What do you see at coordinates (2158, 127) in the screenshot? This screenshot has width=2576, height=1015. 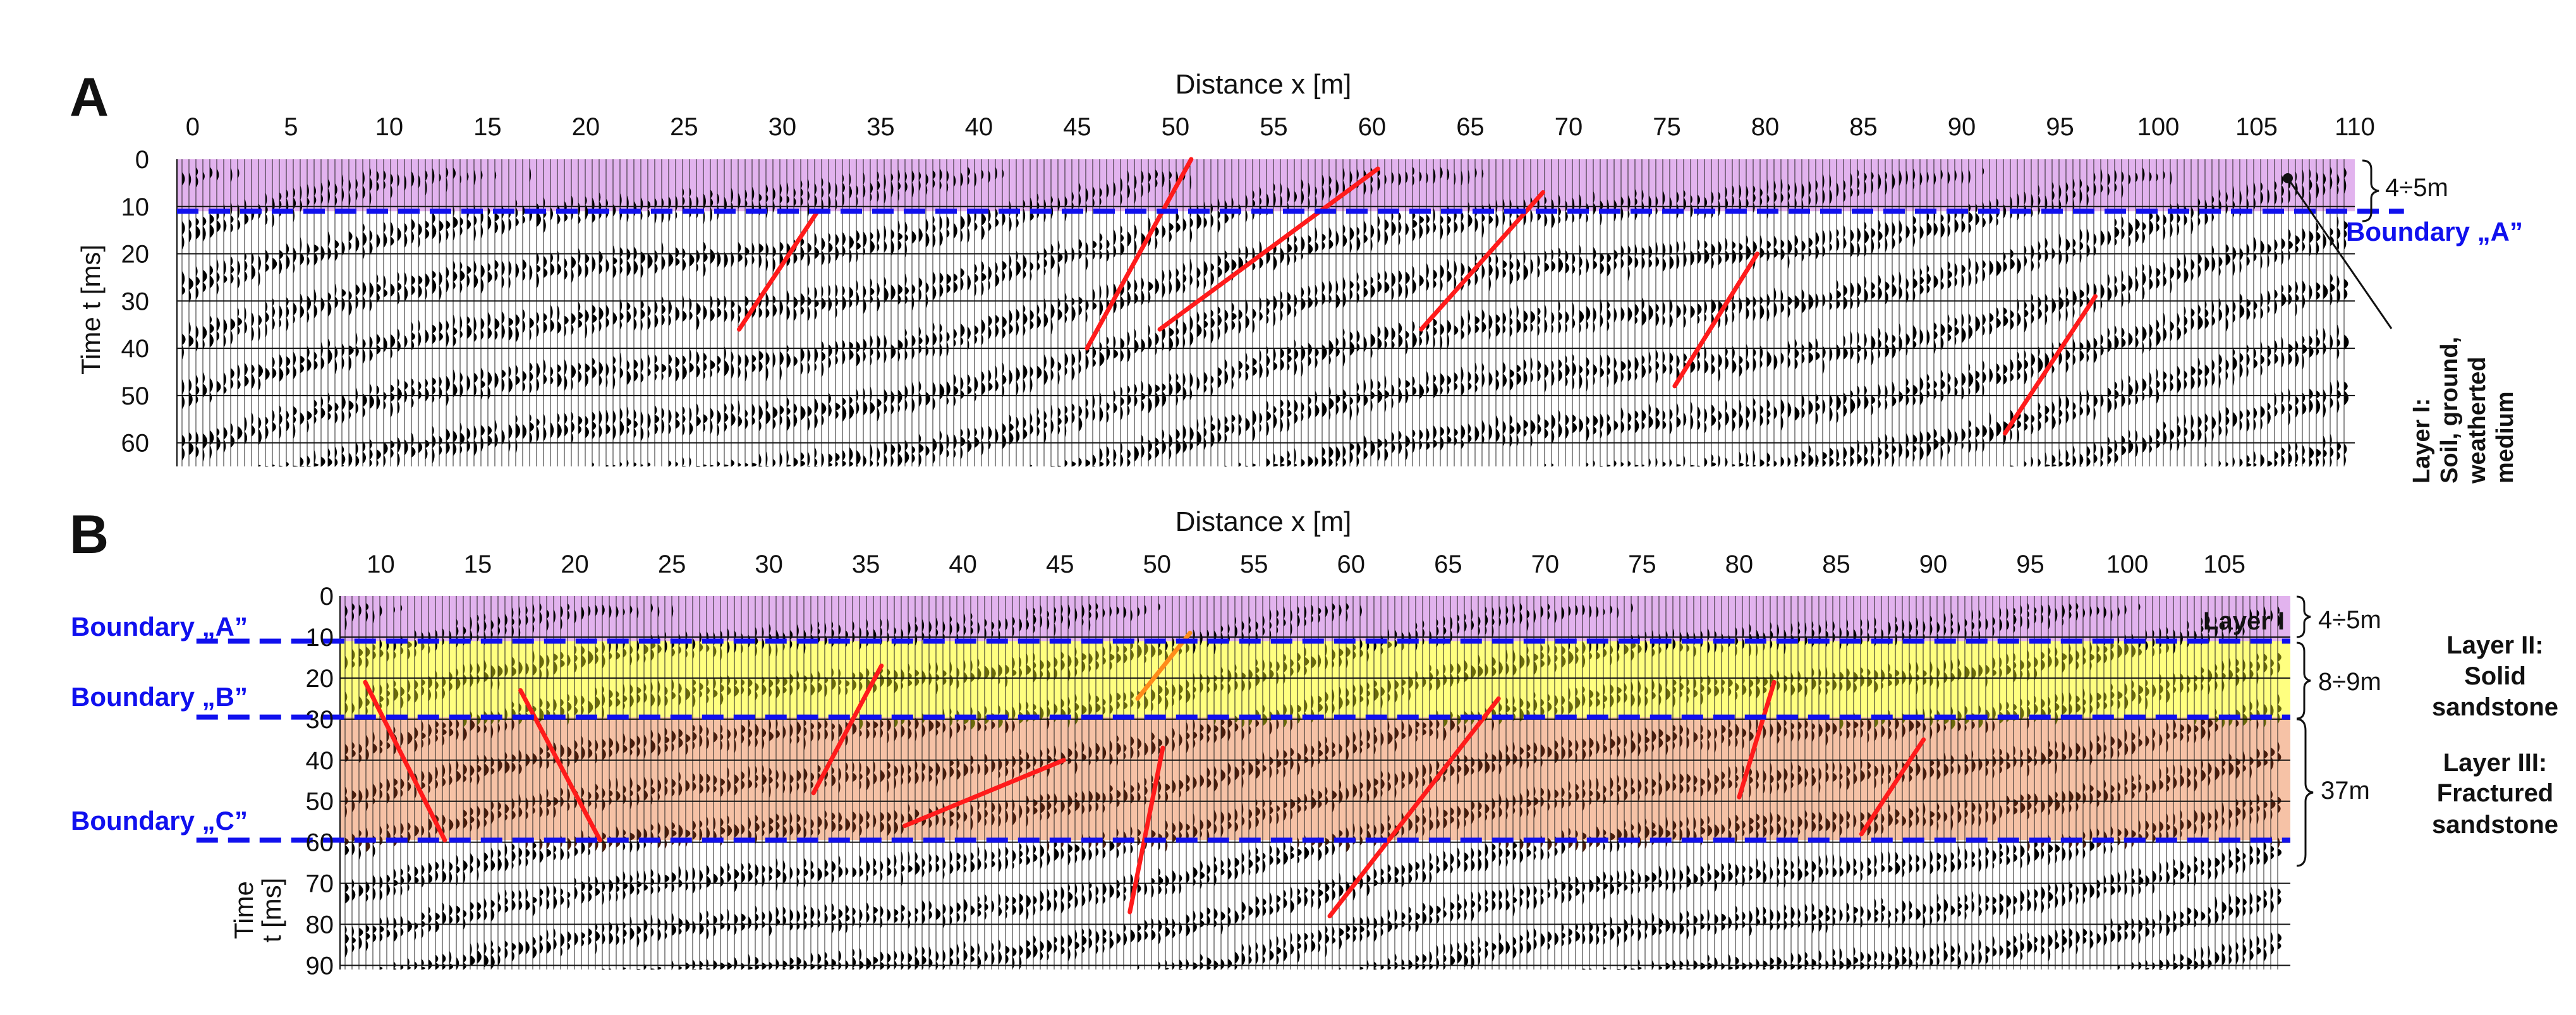 I see `x-tick-label: 100` at bounding box center [2158, 127].